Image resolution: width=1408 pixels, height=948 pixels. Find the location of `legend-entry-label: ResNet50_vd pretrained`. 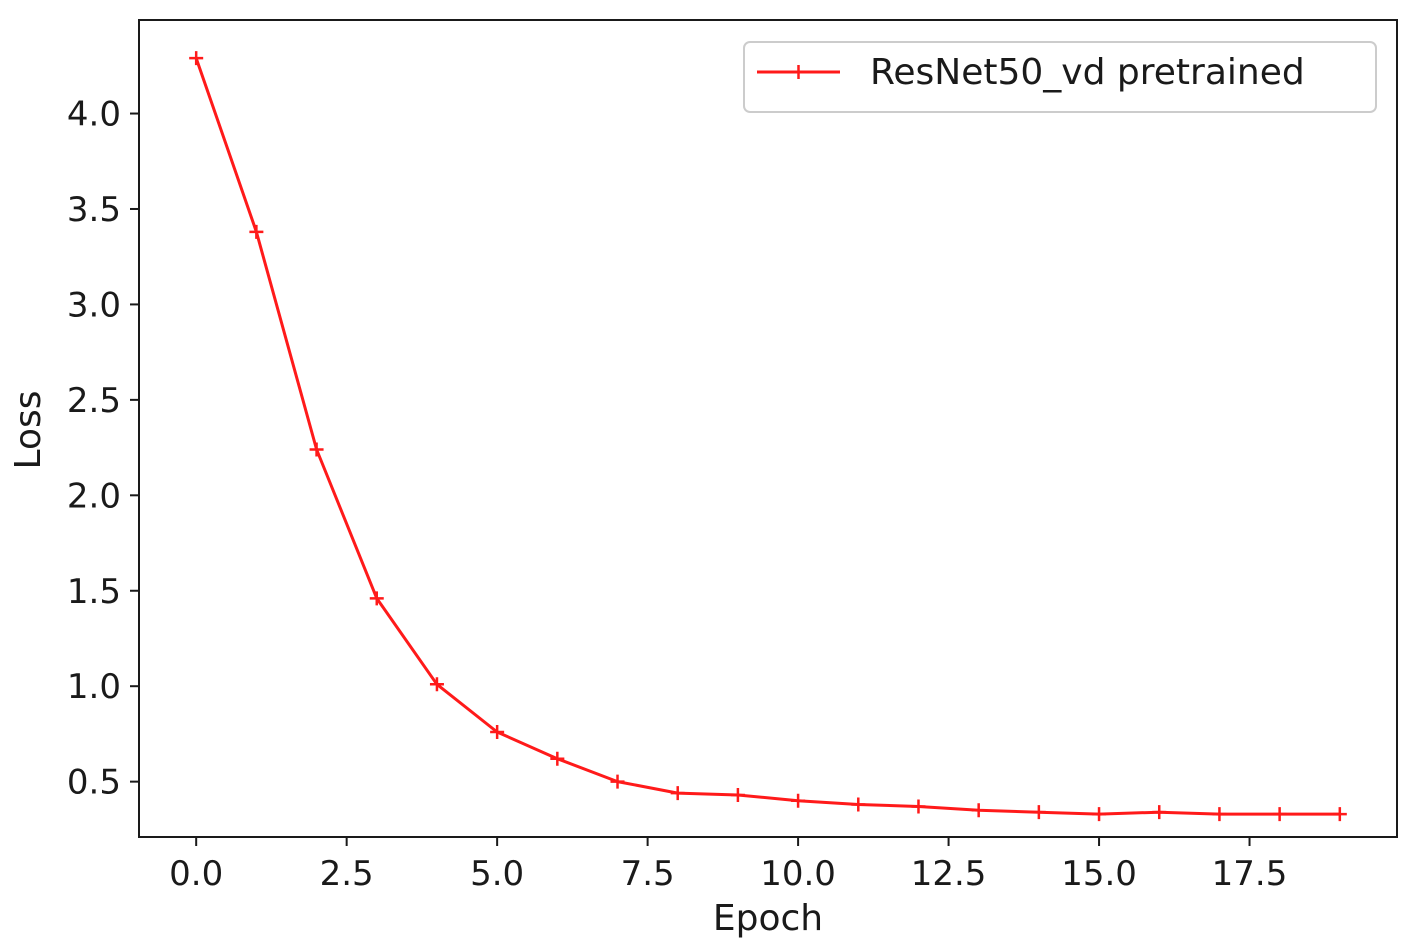

legend-entry-label: ResNet50_vd pretrained is located at coordinates (1087, 72).